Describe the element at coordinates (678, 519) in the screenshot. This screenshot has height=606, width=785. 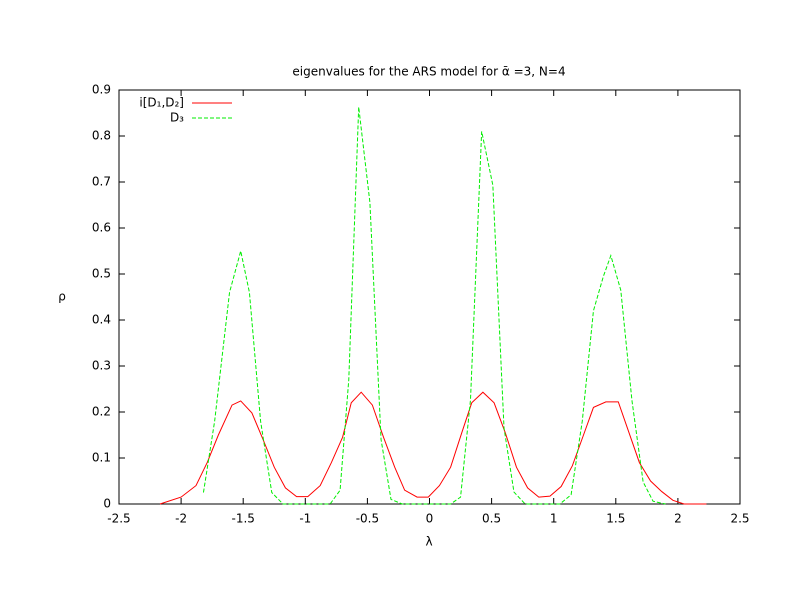
I see `x-tick-label: 2` at that location.